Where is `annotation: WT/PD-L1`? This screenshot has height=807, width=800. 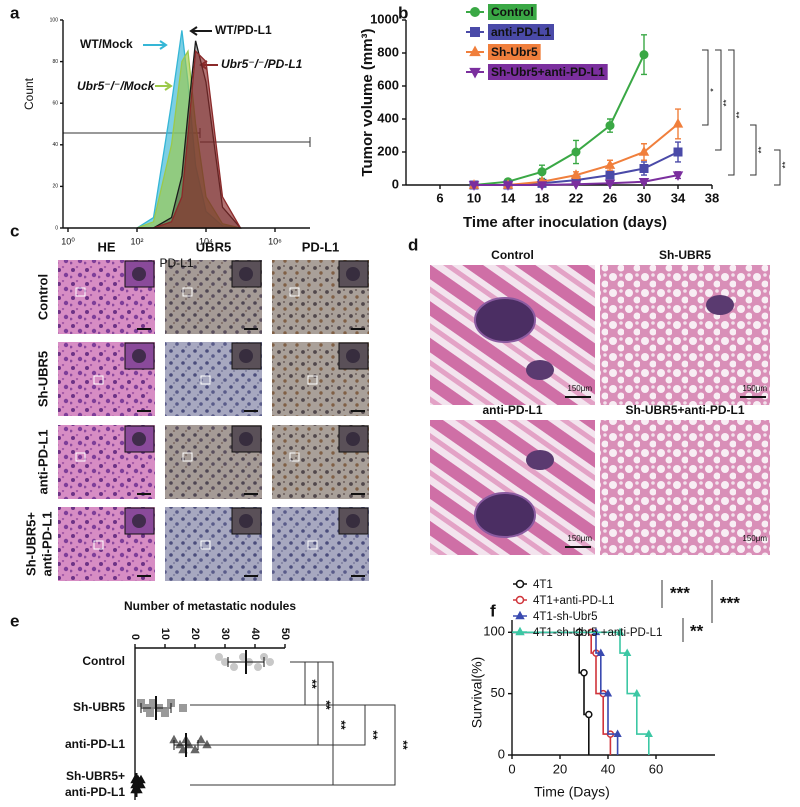
annotation: WT/PD-L1 is located at coordinates (243, 30).